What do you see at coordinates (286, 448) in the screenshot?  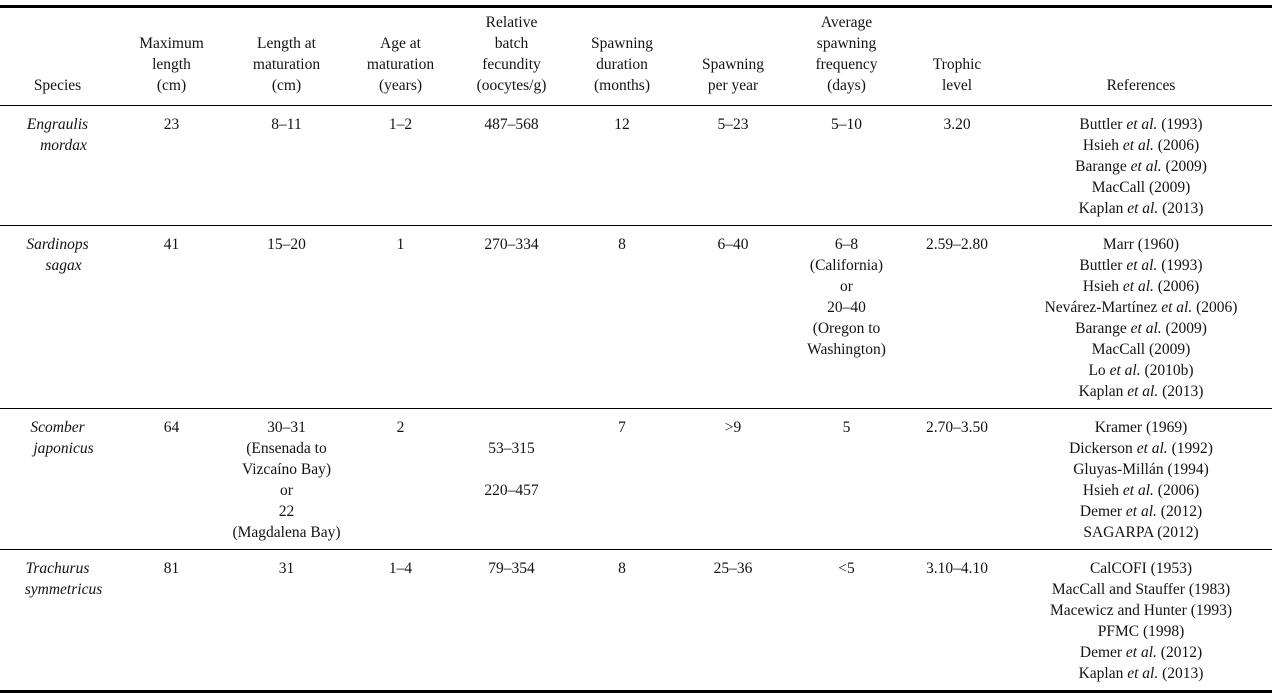 I see `cell-line: (Ensenada to` at bounding box center [286, 448].